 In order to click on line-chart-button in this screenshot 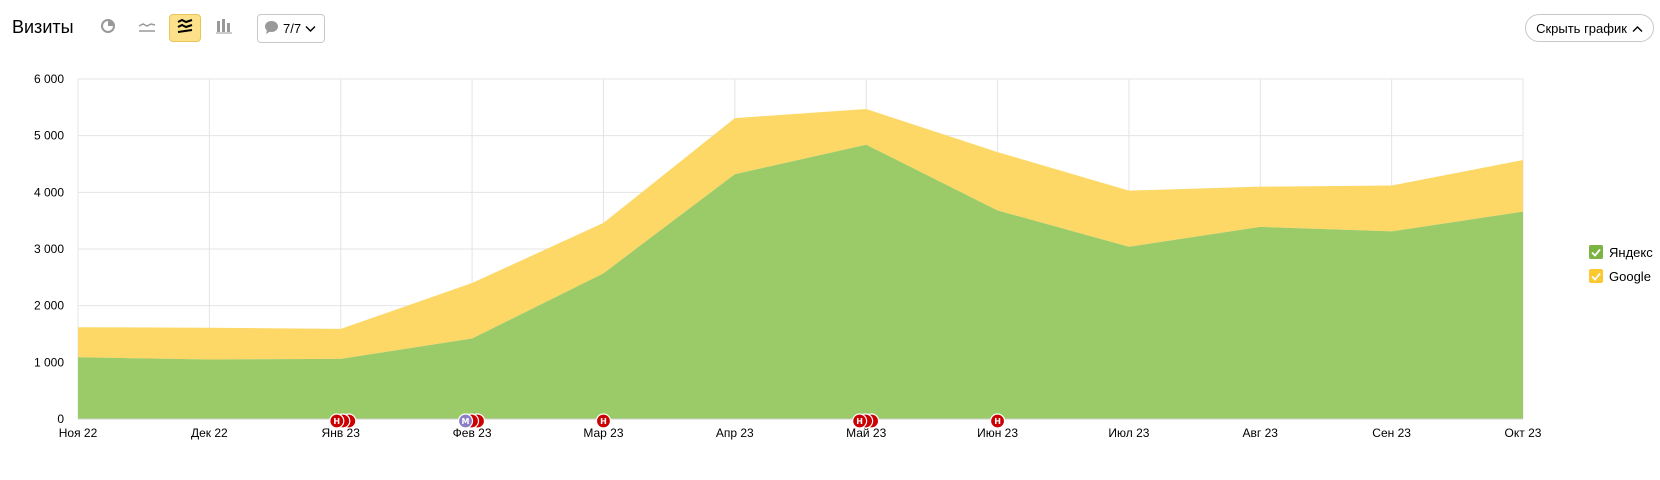, I will do `click(147, 28)`.